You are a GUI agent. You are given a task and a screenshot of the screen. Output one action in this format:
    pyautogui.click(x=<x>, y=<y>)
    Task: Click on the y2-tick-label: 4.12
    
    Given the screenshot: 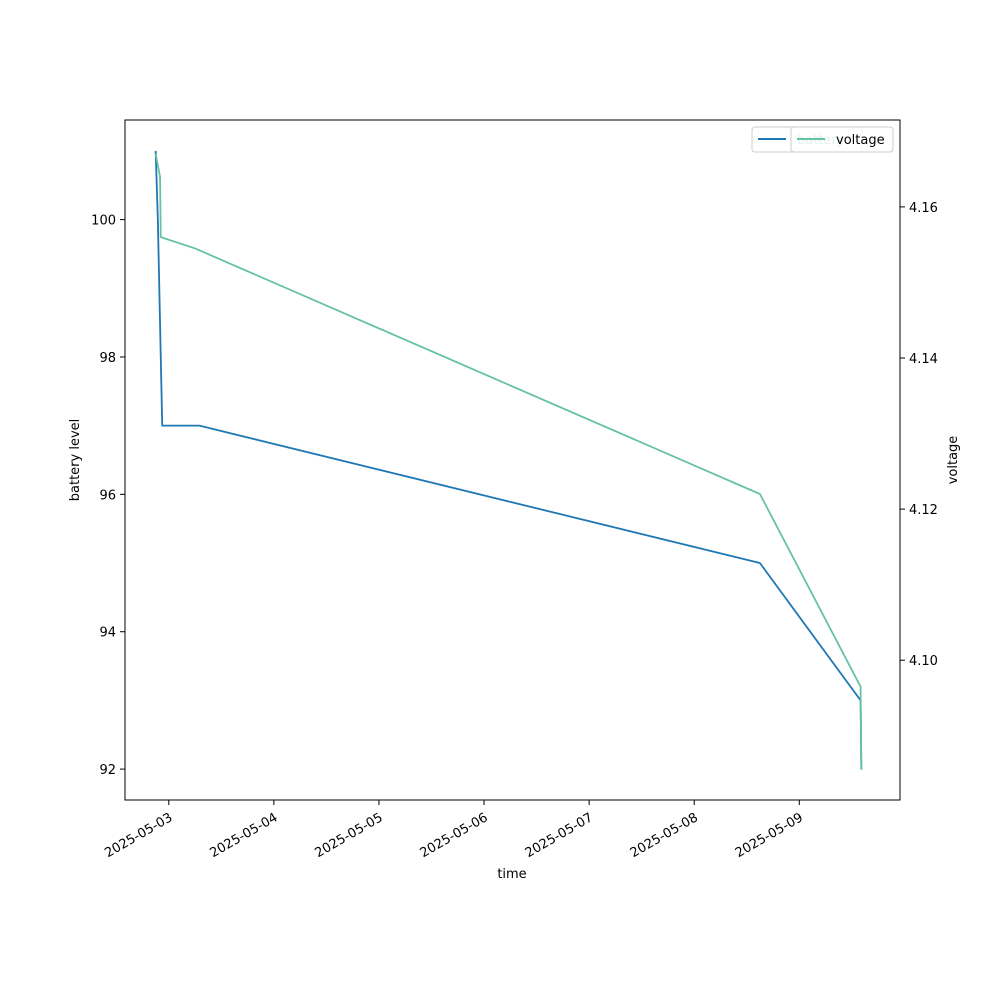 What is the action you would take?
    pyautogui.click(x=923, y=510)
    